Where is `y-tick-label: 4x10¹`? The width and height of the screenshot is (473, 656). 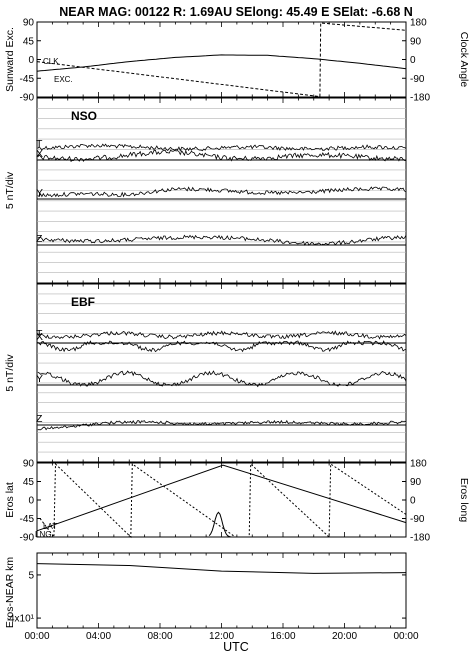
y-tick-label: 4x10¹ is located at coordinates (22, 619).